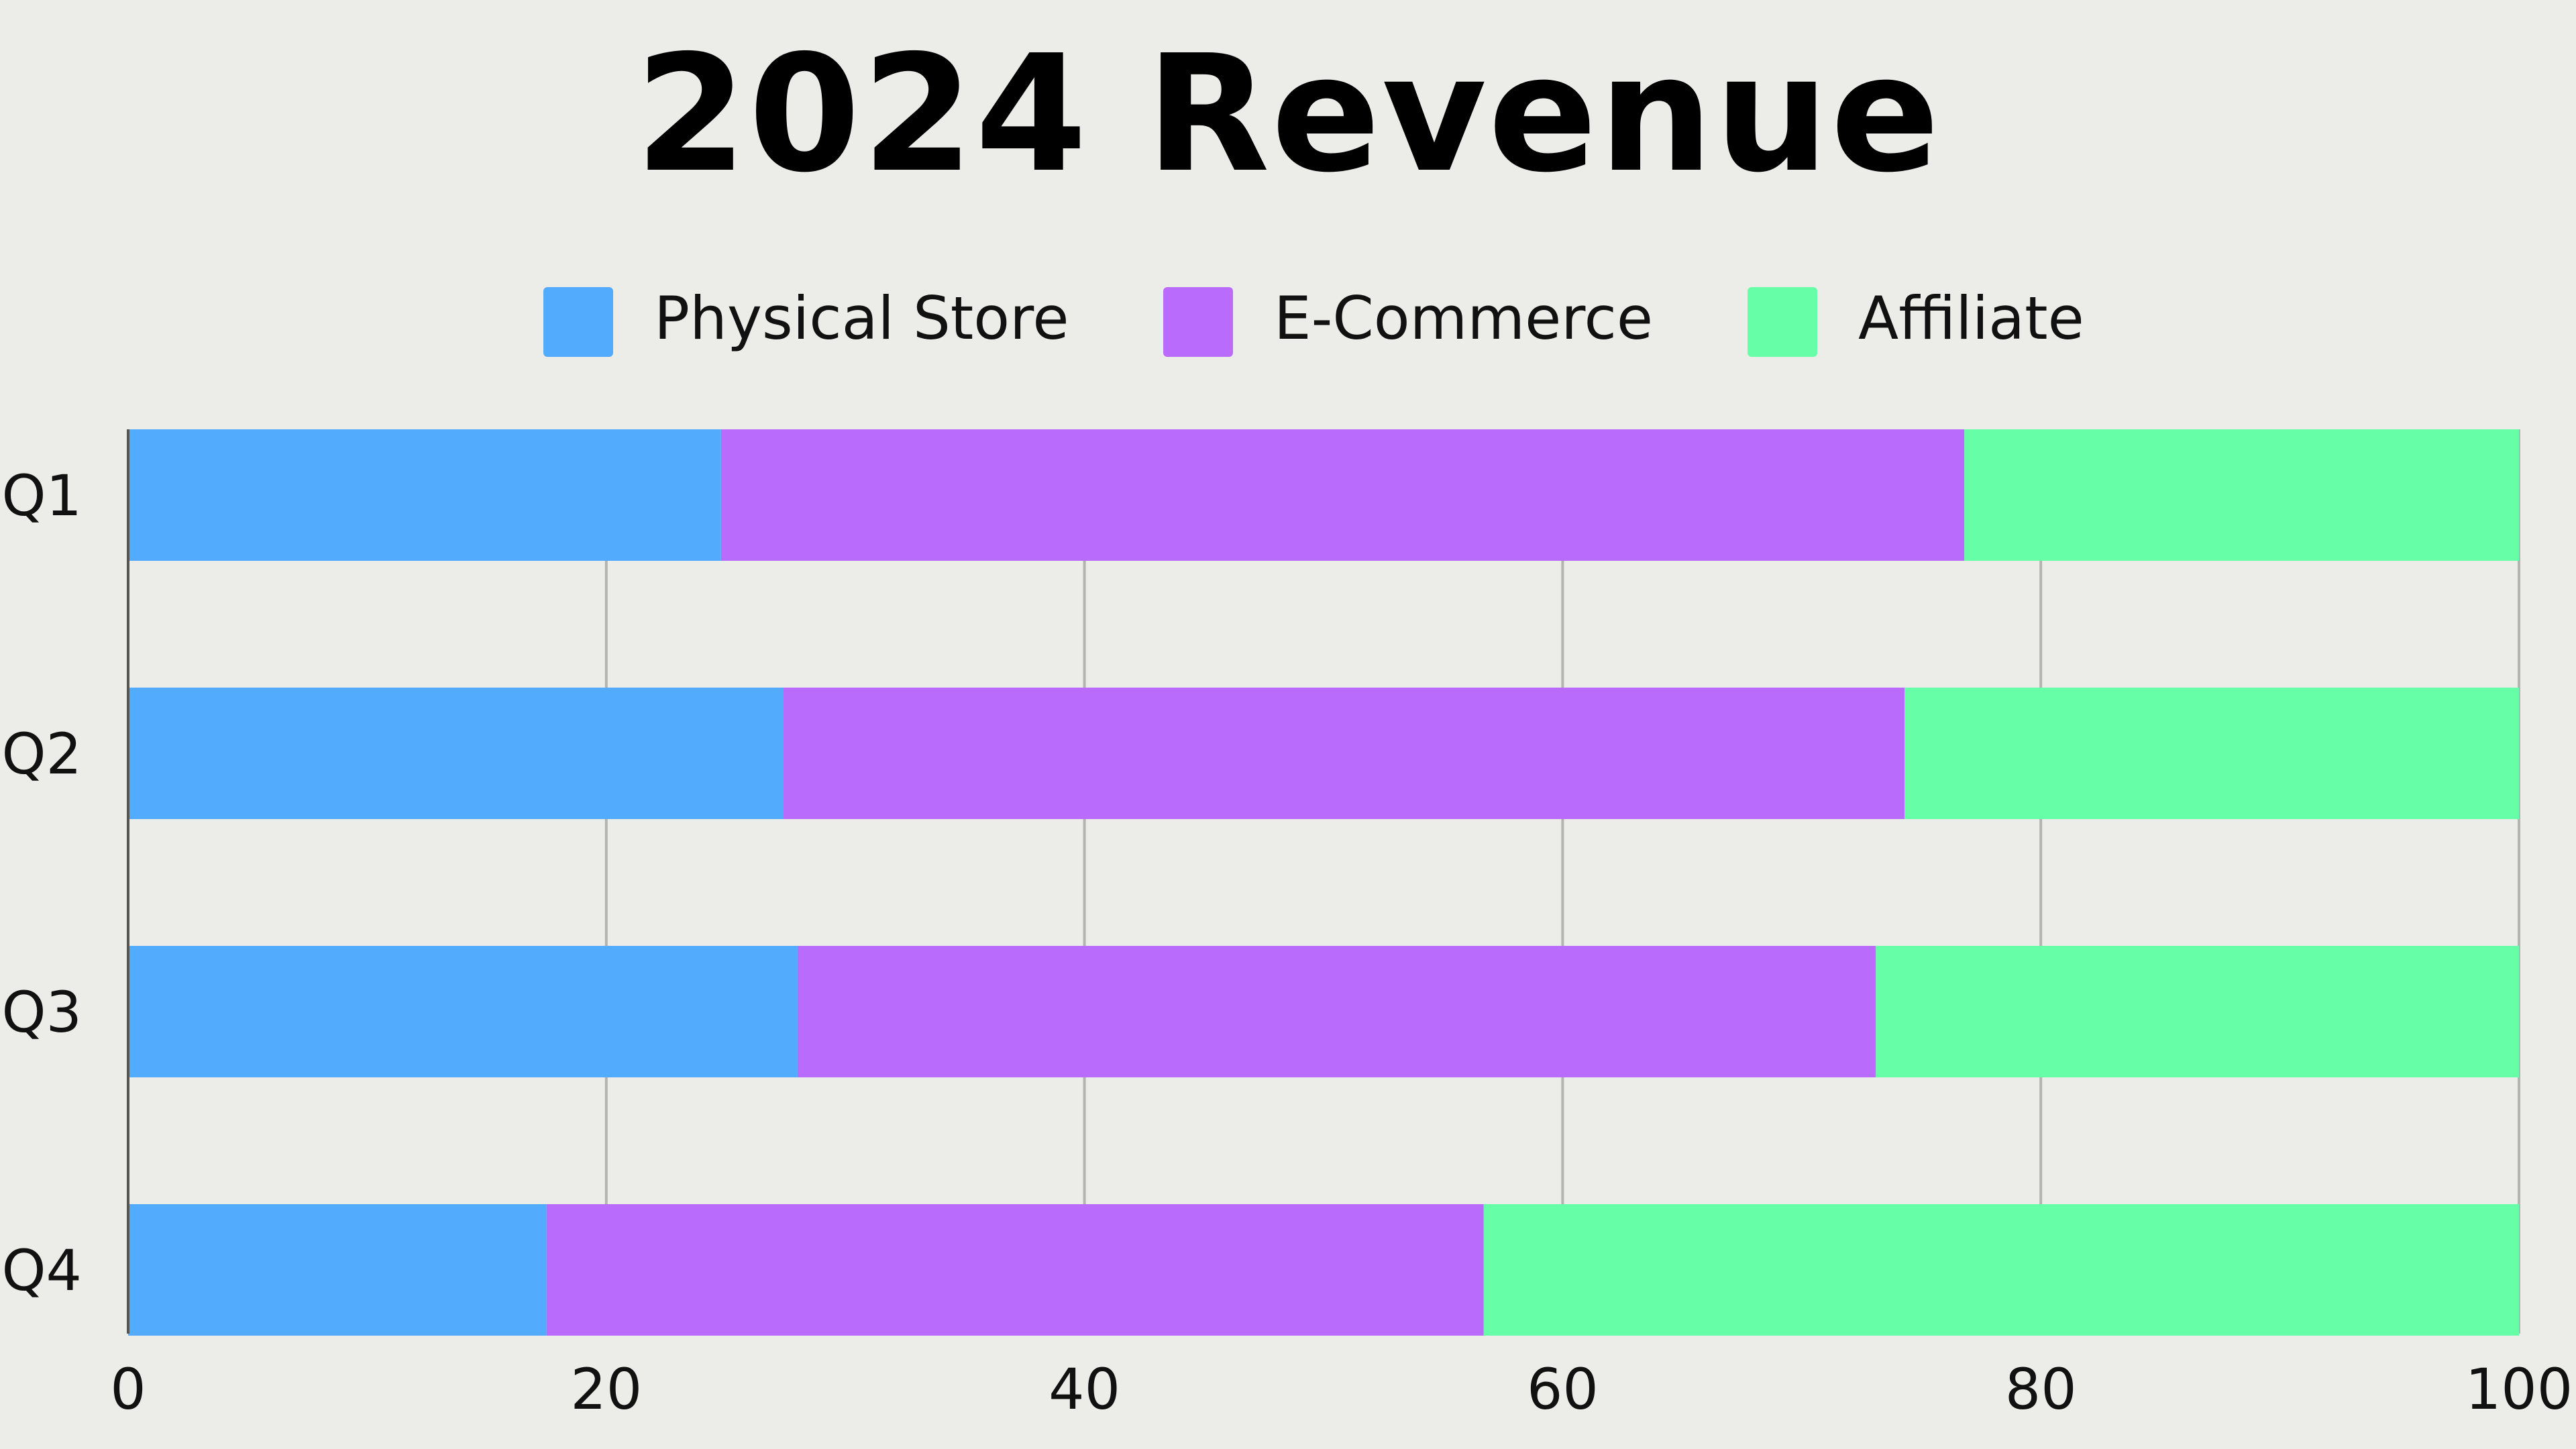 Image resolution: width=2576 pixels, height=1449 pixels. What do you see at coordinates (1288, 114) in the screenshot?
I see `chart-title: 2024 Revenue` at bounding box center [1288, 114].